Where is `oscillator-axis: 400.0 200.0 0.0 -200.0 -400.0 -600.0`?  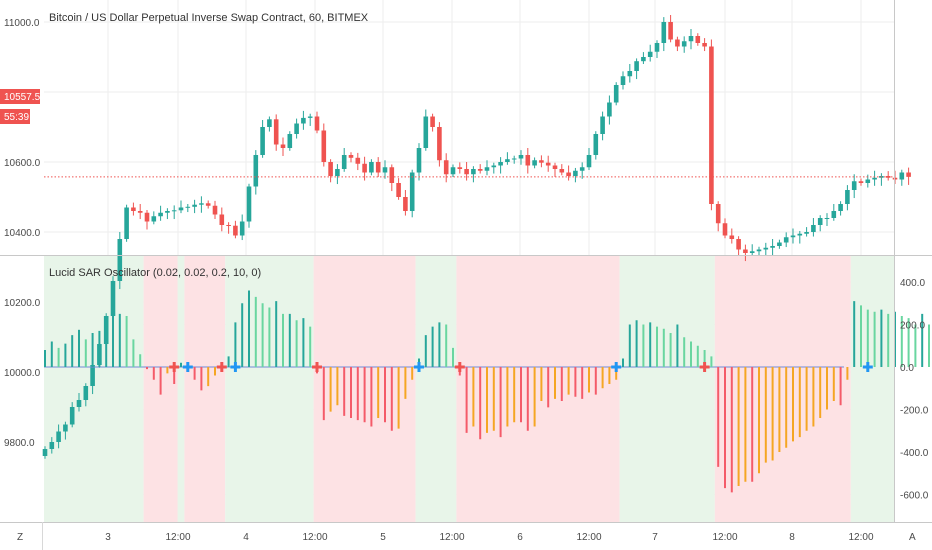 oscillator-axis: 400.0 200.0 0.0 -200.0 -400.0 -600.0 is located at coordinates (914, 390).